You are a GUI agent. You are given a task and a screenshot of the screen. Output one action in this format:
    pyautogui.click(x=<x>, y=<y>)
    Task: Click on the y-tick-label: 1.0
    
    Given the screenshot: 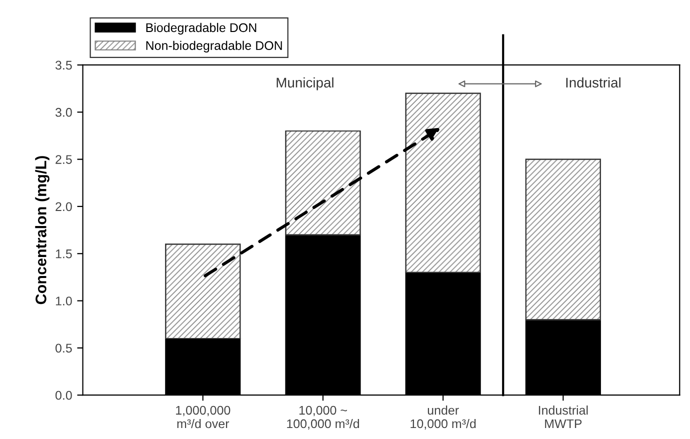 What is the action you would take?
    pyautogui.click(x=64, y=301)
    